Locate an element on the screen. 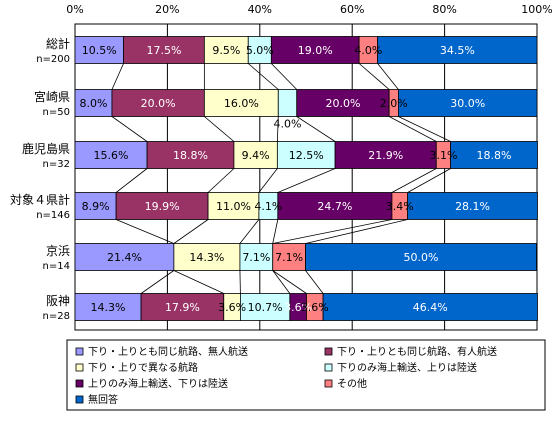  data-label: 10.5% is located at coordinates (99, 50).